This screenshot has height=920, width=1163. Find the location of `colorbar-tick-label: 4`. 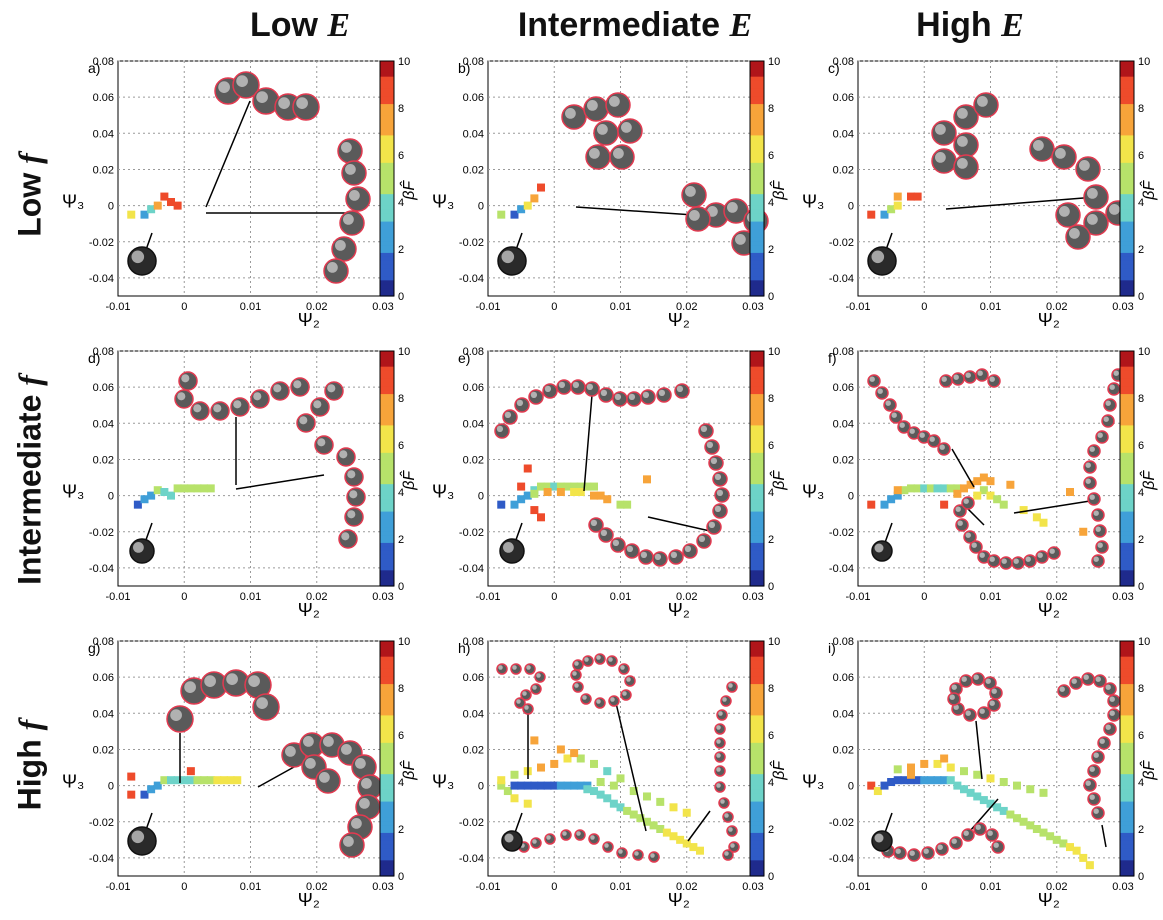

colorbar-tick-label: 4 is located at coordinates (771, 783).